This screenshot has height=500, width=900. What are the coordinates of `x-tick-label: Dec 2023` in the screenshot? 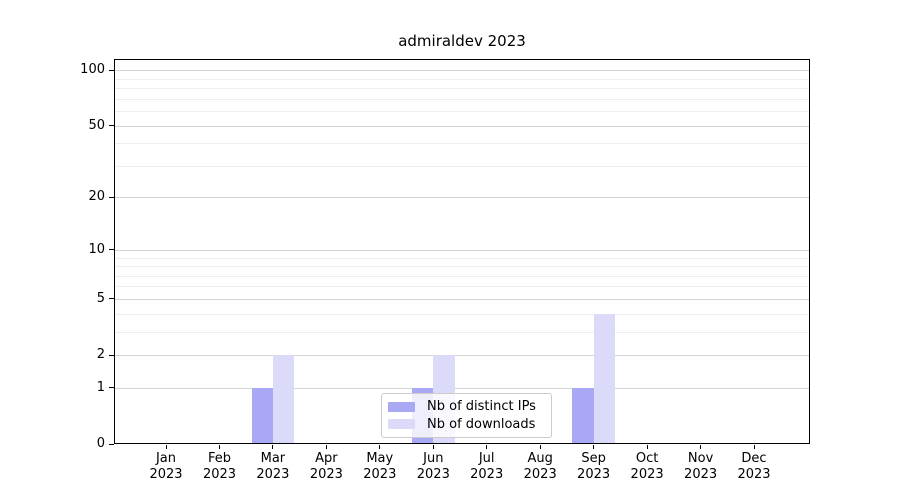 It's located at (754, 466).